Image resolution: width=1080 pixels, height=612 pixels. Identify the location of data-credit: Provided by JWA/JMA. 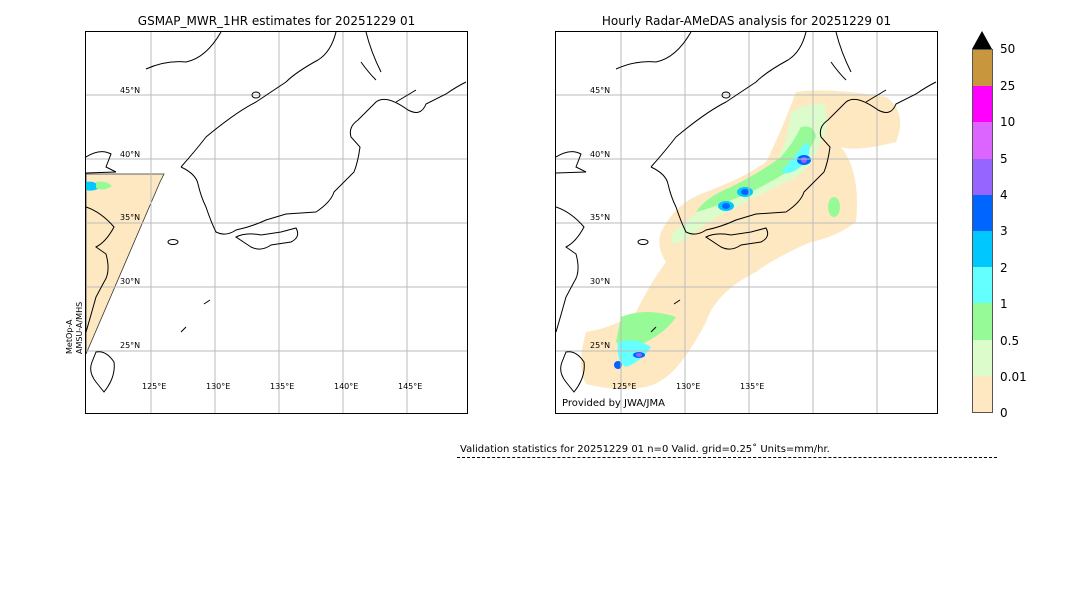
(613, 403).